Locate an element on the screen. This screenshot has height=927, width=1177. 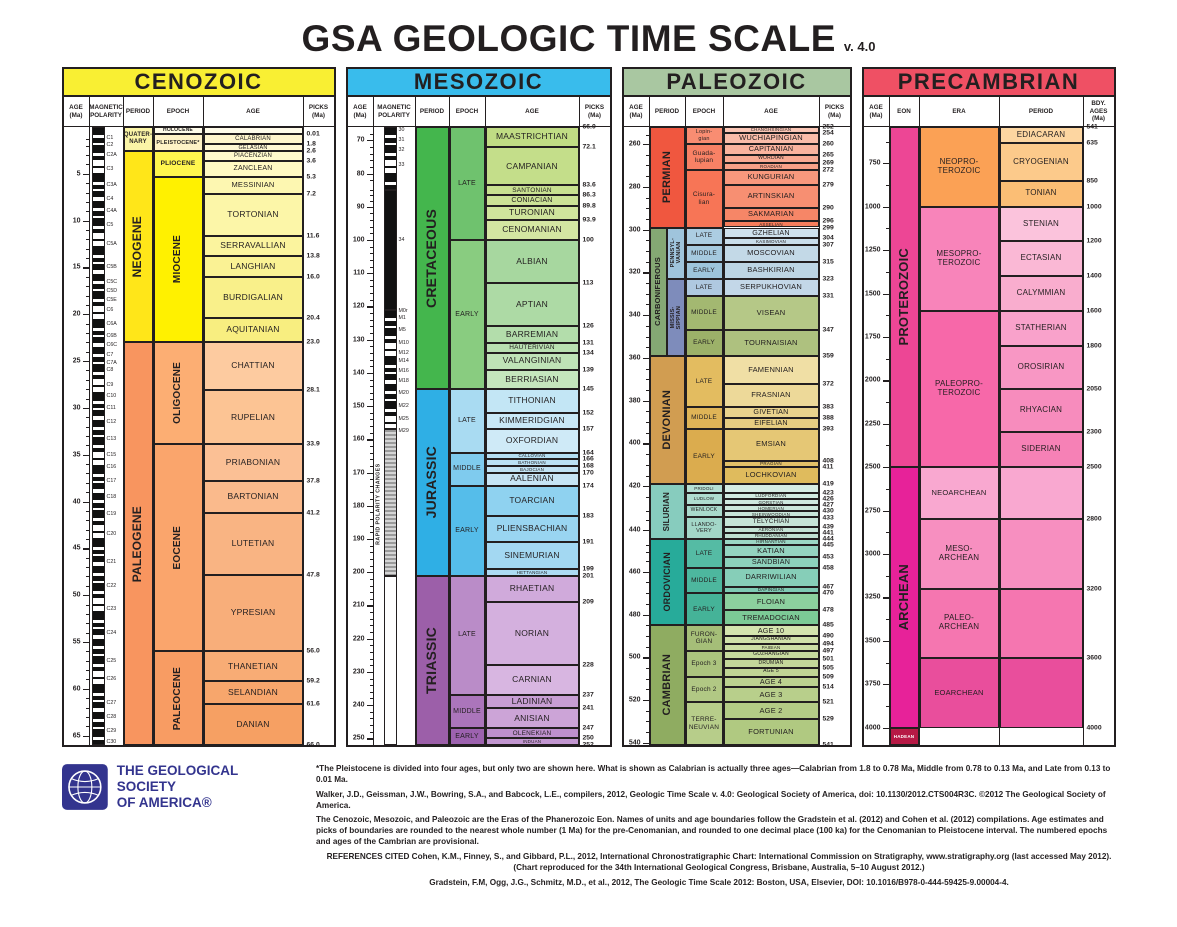
column-mesozoic-epoch: LATE EARLY LATE MIDDLE EARLY LATE MIDDLE EARLY is located at coordinates (467, 436).